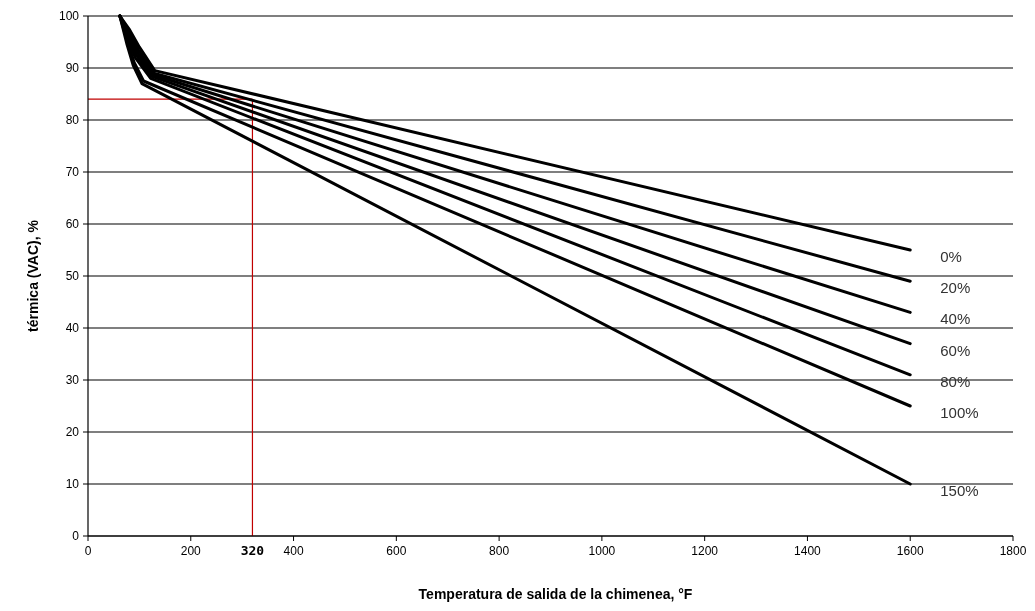 The width and height of the screenshot is (1035, 611). I want to click on text: 40%, so click(955, 319).